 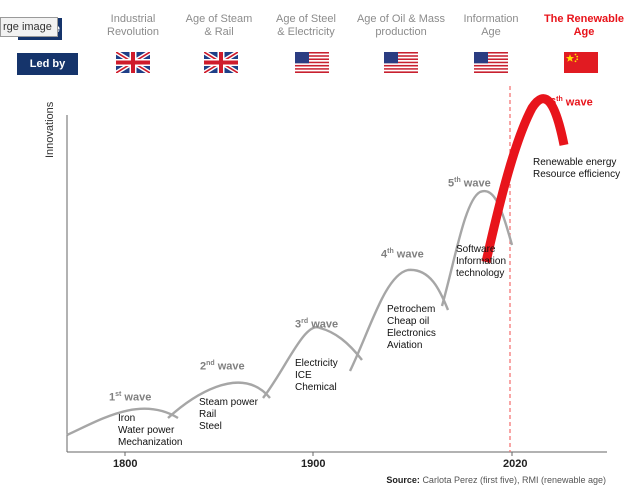 What do you see at coordinates (228, 414) in the screenshot?
I see `wave-2-description: Steam power Rail Steel` at bounding box center [228, 414].